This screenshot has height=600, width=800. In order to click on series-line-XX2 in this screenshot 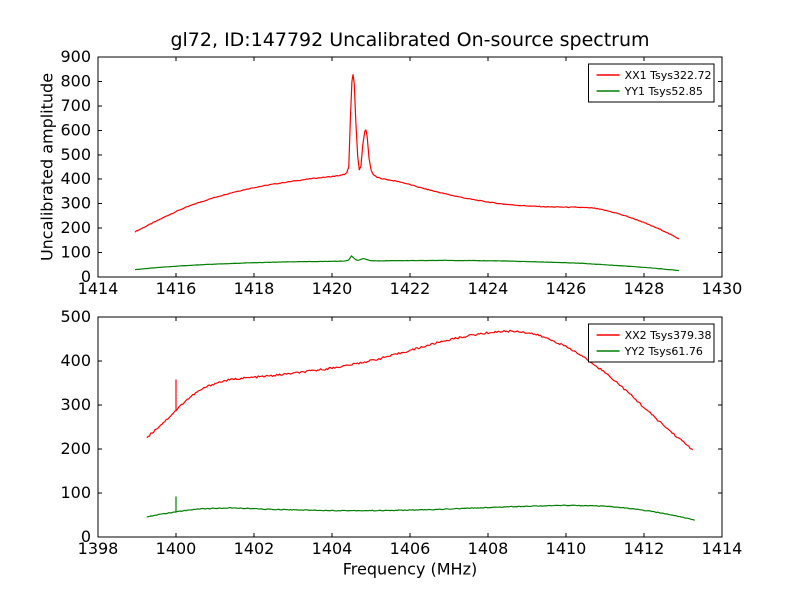, I will do `click(420, 390)`.